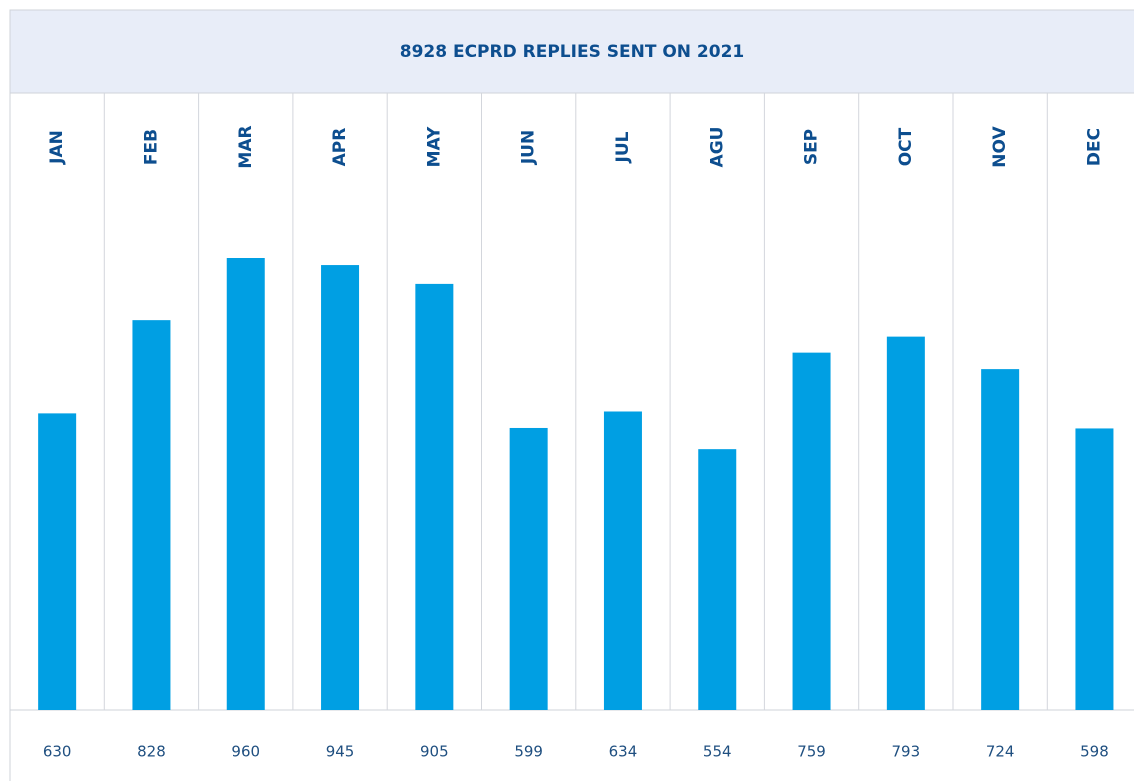 The height and width of the screenshot is (781, 1134). What do you see at coordinates (1000, 752) in the screenshot?
I see `value-label: 724` at bounding box center [1000, 752].